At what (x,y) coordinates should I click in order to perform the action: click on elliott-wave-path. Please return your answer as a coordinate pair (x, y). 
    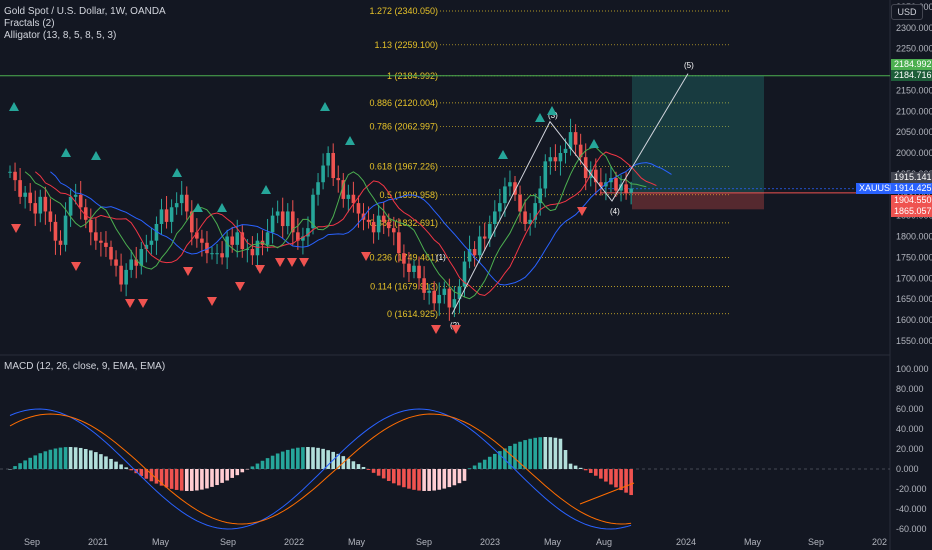
    Looking at the image, I should click on (570, 194).